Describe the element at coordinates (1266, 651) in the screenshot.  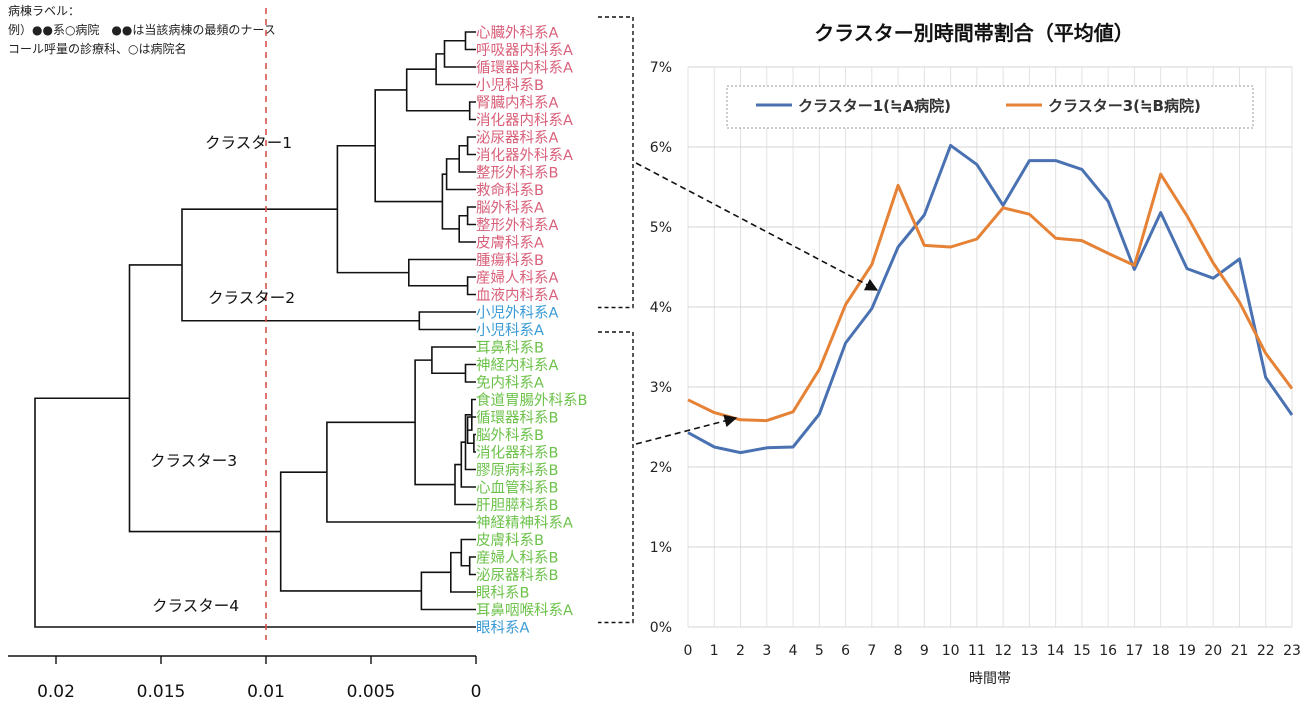
I see `x-tick-label: 22` at that location.